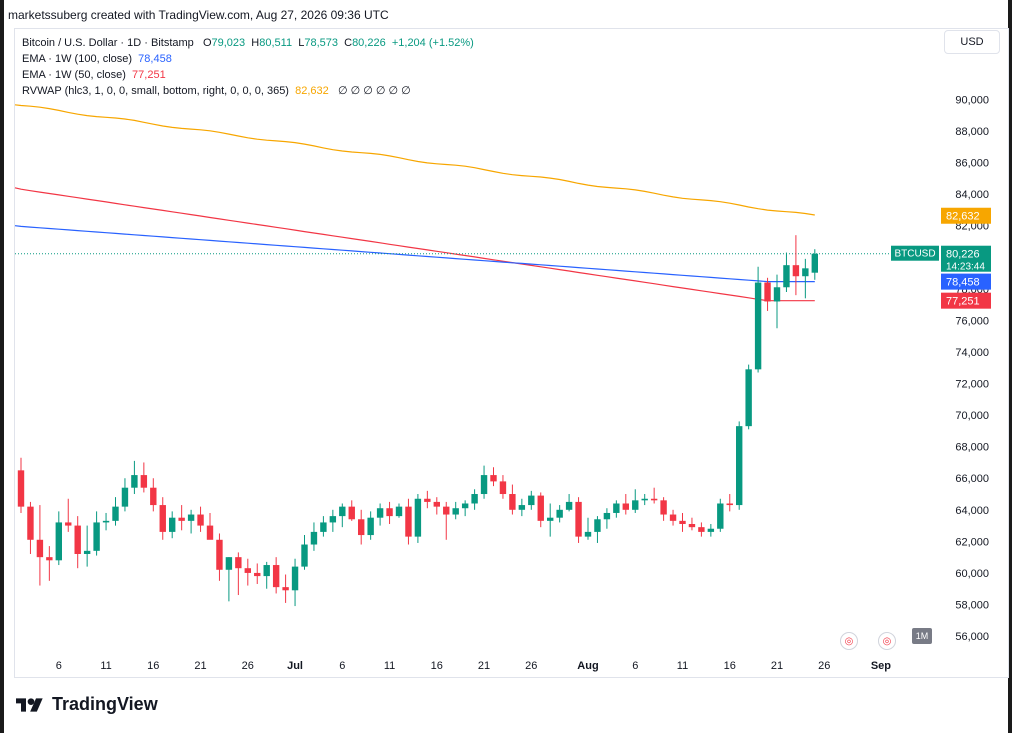 The height and width of the screenshot is (733, 1012). What do you see at coordinates (374, 91) in the screenshot?
I see `rvwap-extra: ∅ ∅ ∅ ∅ ∅ ∅` at bounding box center [374, 91].